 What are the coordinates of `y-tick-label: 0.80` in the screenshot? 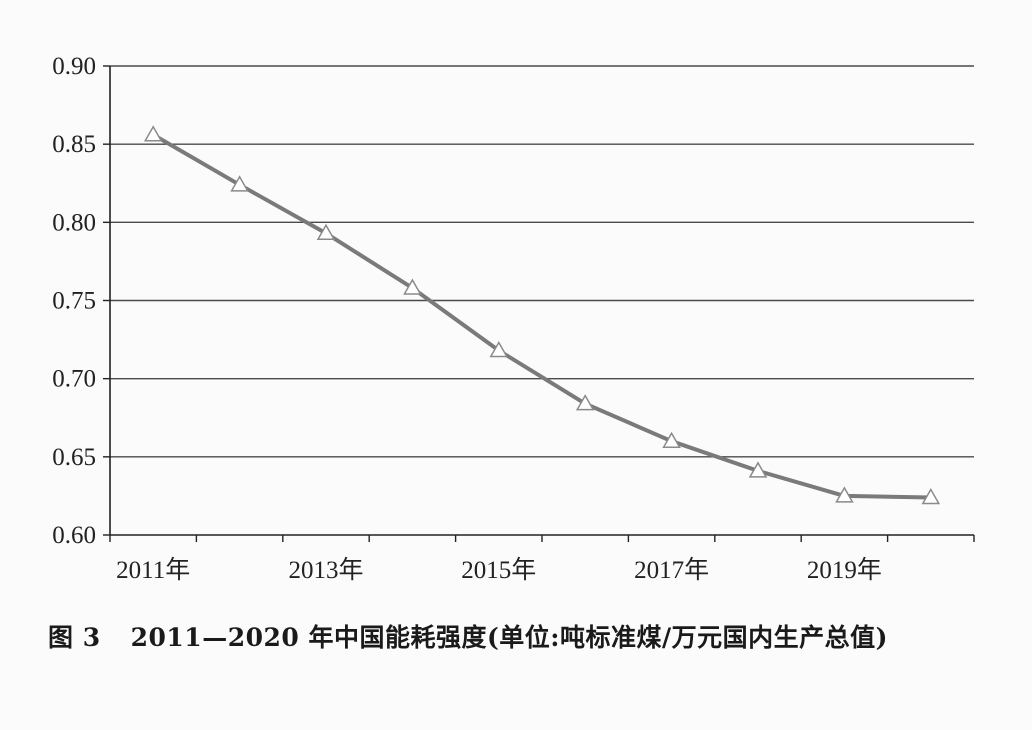 It's located at (74, 222).